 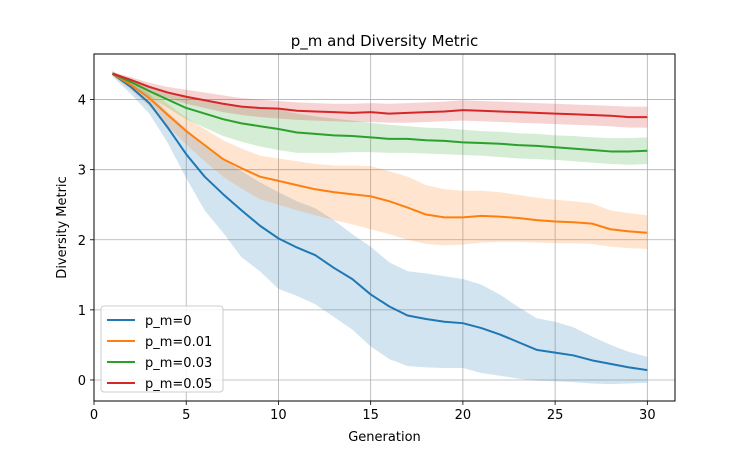 I want to click on y-axis-ticks: 0 1 2 3 4, so click(x=86, y=241).